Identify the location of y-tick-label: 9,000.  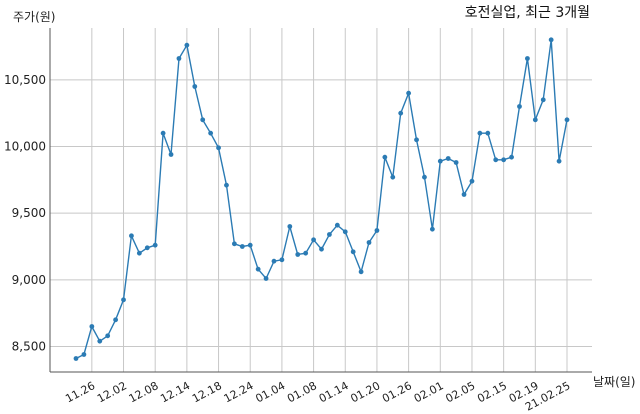
(29, 280).